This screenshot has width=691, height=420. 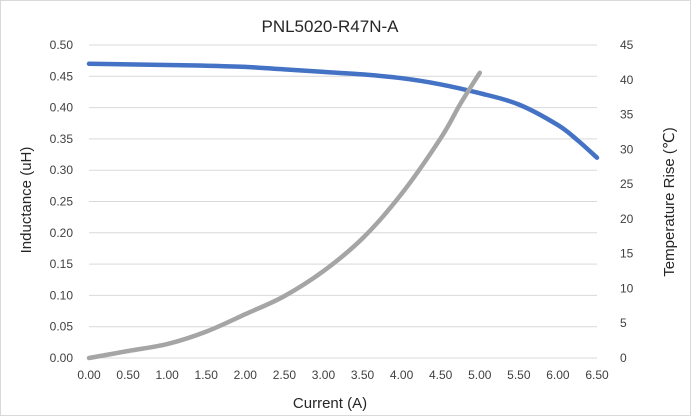 I want to click on y2-tick-label: 25, so click(x=627, y=184).